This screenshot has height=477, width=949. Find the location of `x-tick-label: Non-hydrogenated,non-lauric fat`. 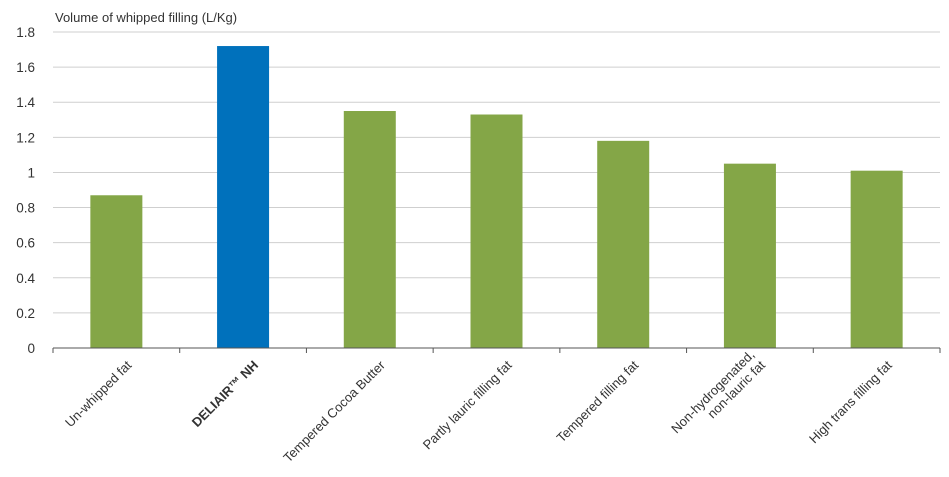

x-tick-label: Non-hydrogenated,non-lauric fat is located at coordinates (718, 397).